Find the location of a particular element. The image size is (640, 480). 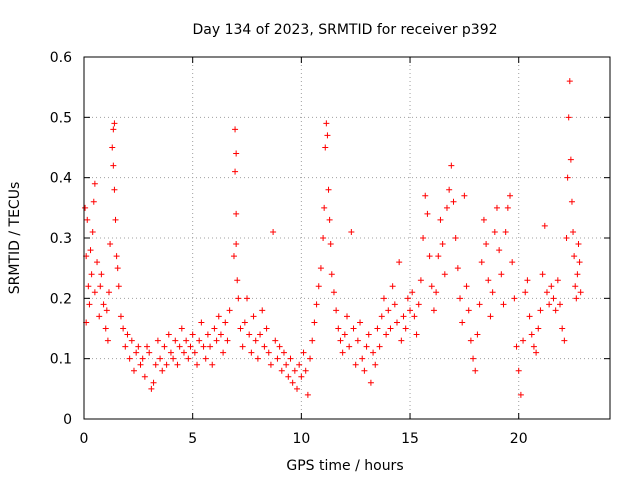

y-tick-label: 0.4 is located at coordinates (61, 179).